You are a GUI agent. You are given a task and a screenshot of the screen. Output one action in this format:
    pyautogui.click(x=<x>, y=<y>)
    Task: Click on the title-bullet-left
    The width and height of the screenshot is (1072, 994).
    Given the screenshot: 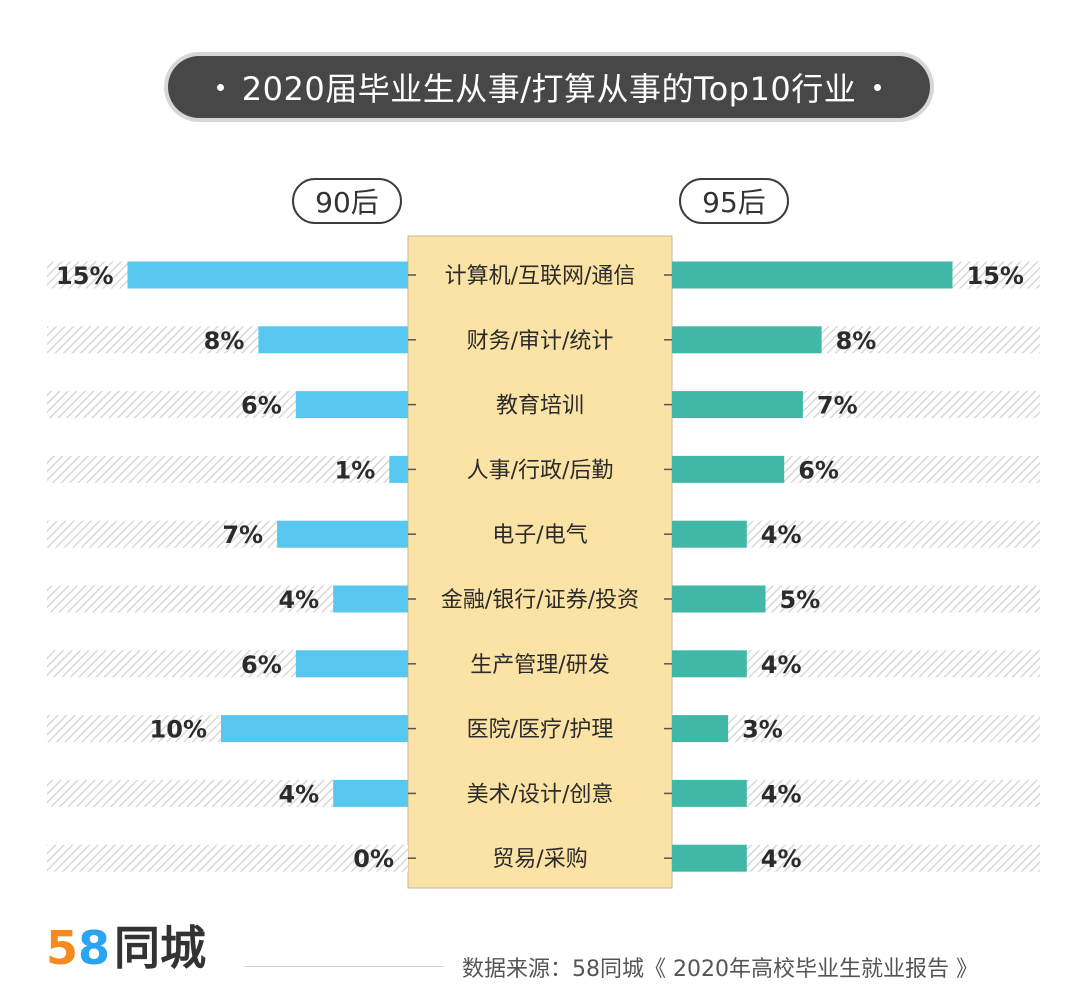 What is the action you would take?
    pyautogui.click(x=220, y=87)
    